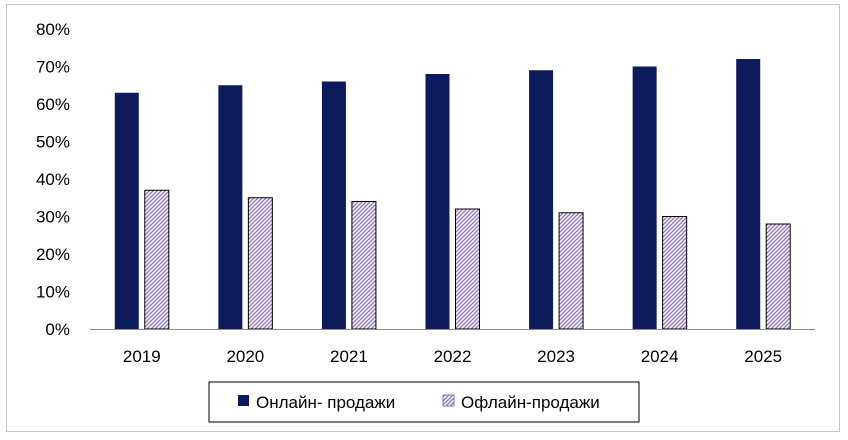 The width and height of the screenshot is (848, 440). What do you see at coordinates (126, 210) in the screenshot?
I see `bar-online-2019` at bounding box center [126, 210].